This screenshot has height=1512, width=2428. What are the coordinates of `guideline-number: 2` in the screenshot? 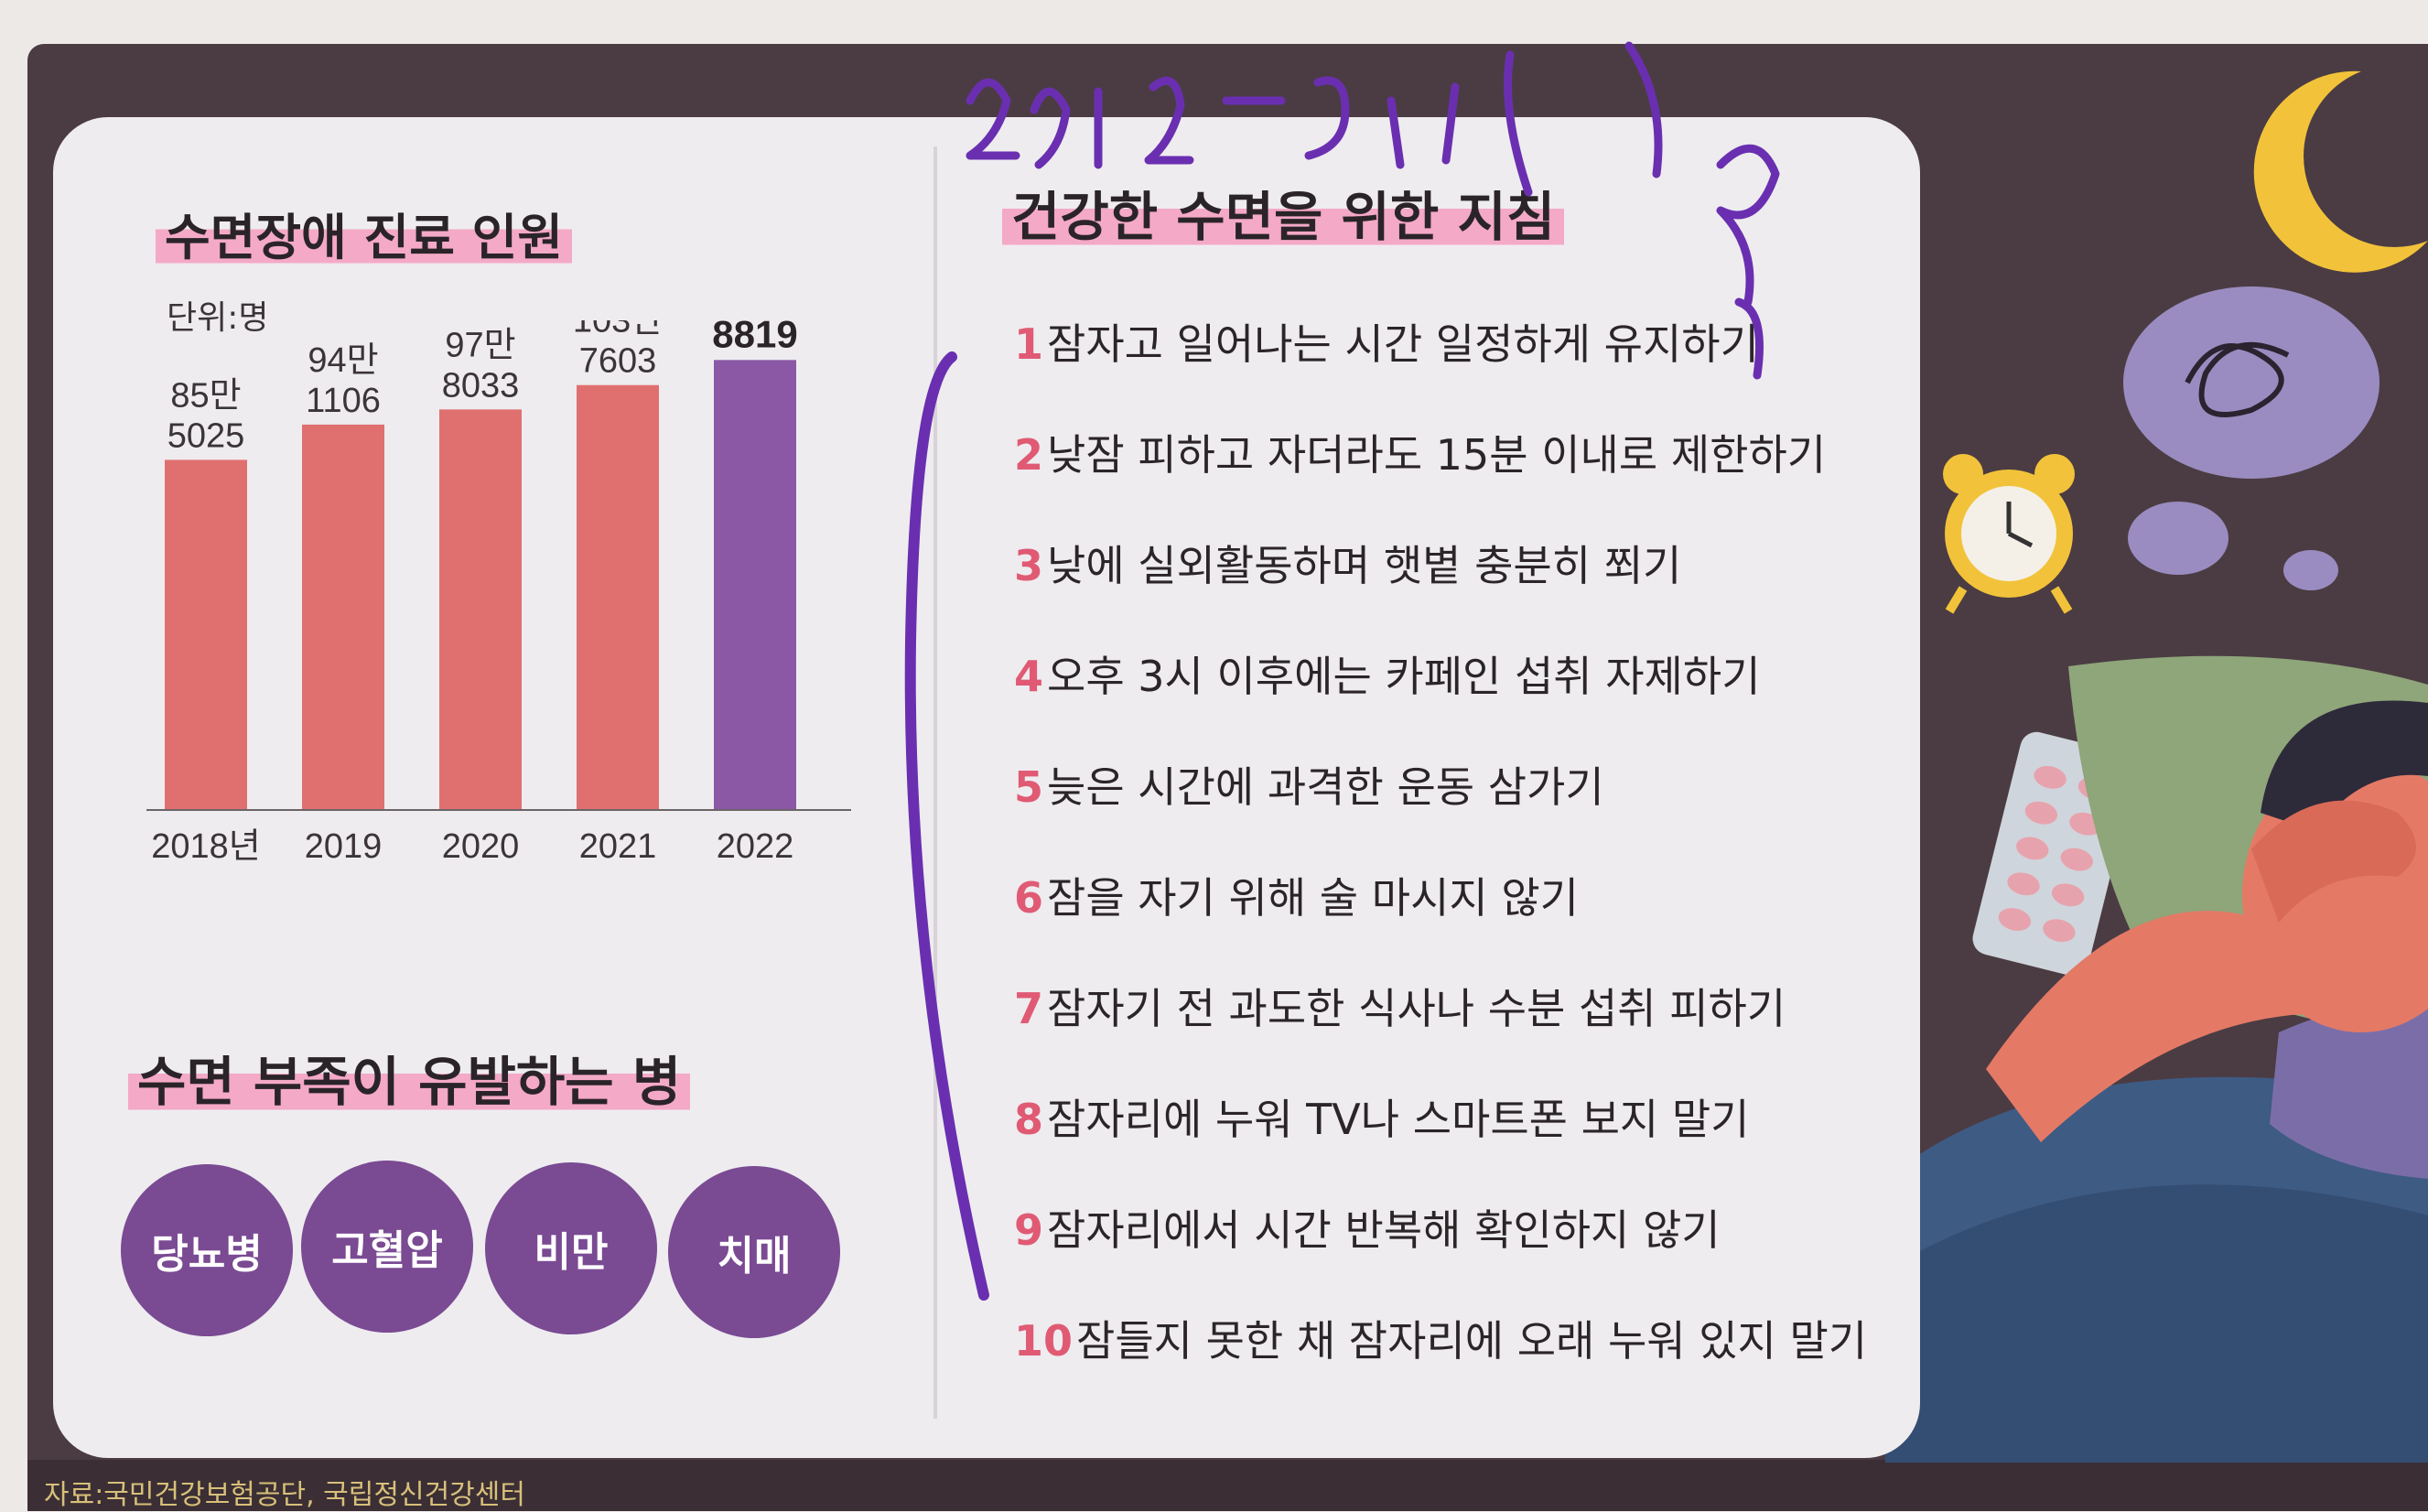 It's located at (1029, 455).